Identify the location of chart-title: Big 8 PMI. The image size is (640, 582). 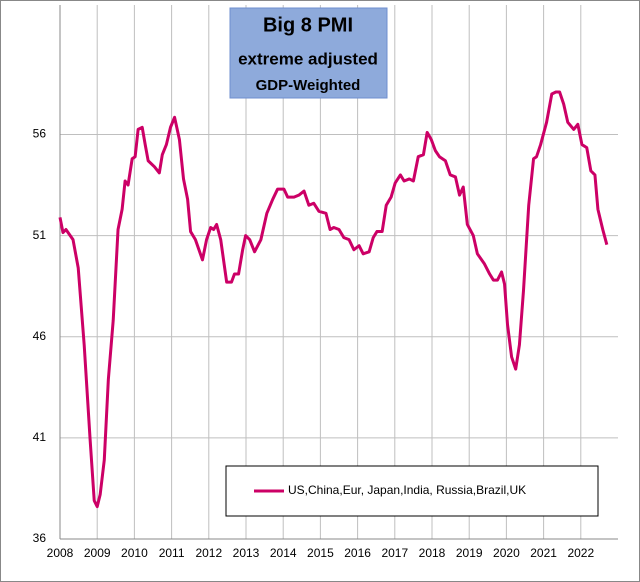
(308, 25).